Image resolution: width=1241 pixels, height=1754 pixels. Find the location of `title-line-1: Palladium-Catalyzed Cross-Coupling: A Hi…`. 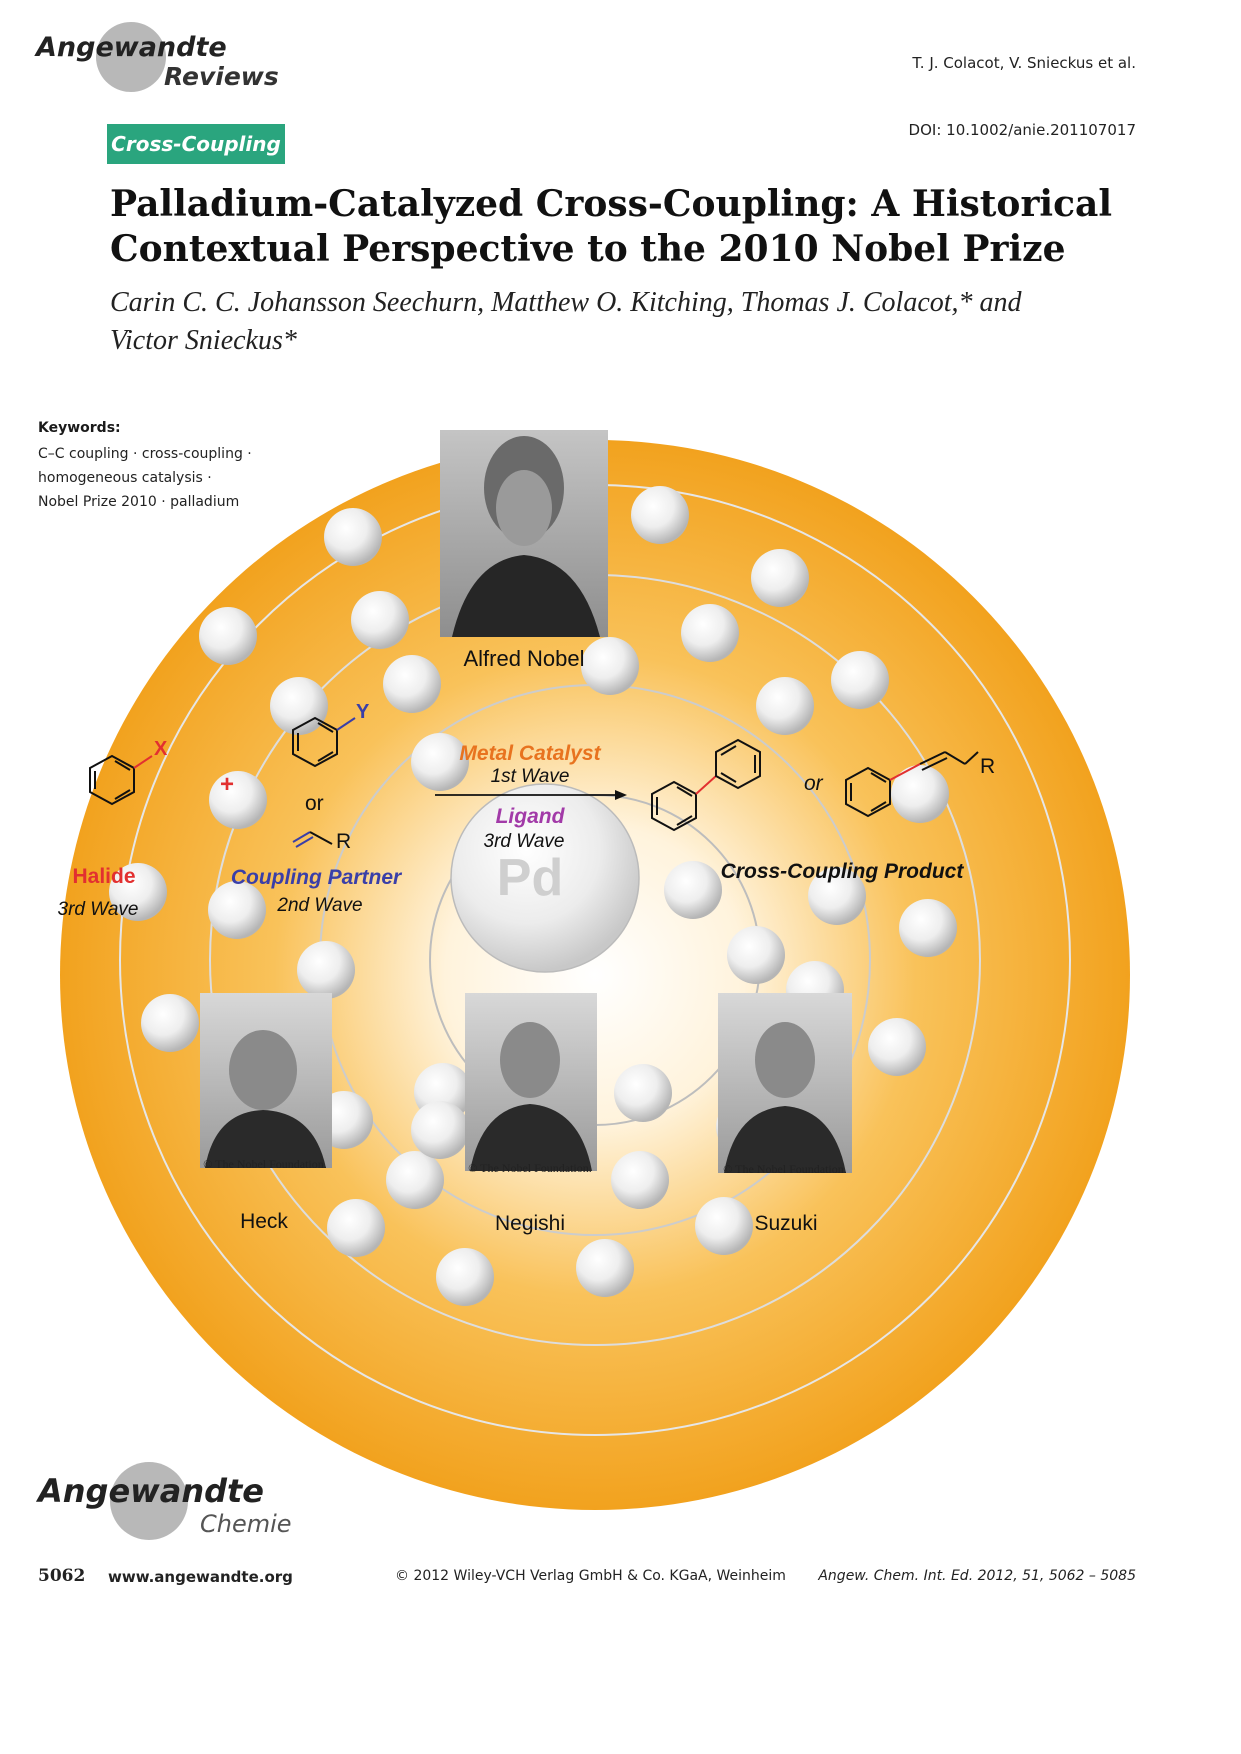

title-line-1: Palladium-Catalyzed Cross-Coupling: A Hi… is located at coordinates (611, 204).